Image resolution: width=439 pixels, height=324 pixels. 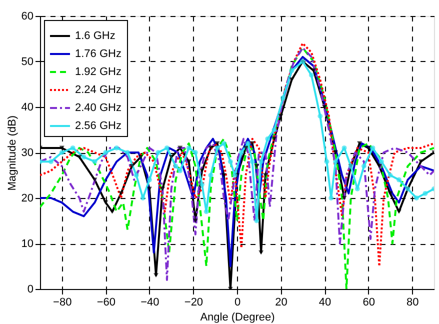 What do you see at coordinates (27, 244) in the screenshot?
I see `y-tick-label: 10` at bounding box center [27, 244].